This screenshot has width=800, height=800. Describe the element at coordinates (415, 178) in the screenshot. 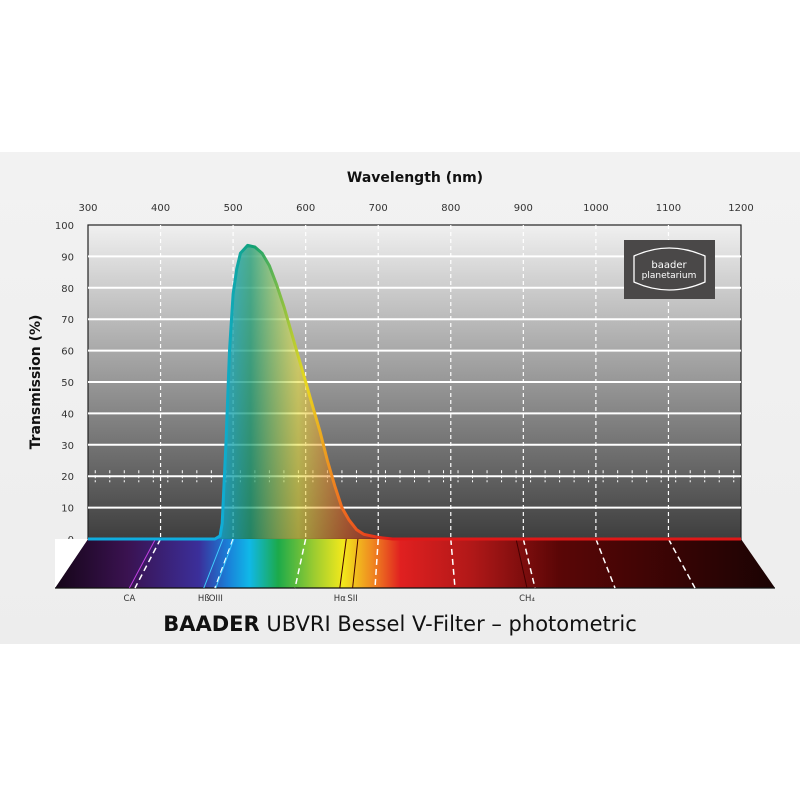

I see `x-axis-label: Wavelength (nm)` at that location.